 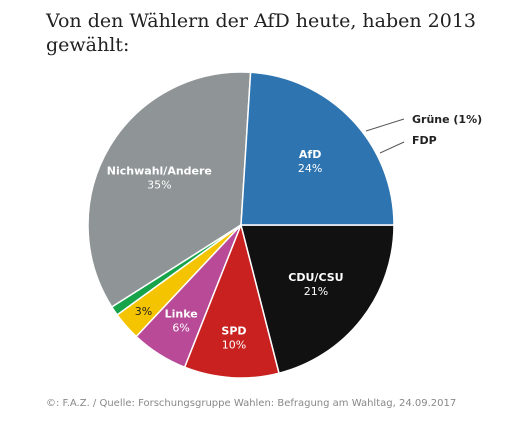 What do you see at coordinates (159, 185) in the screenshot?
I see `slice-value-nichwahl-andere: 35%` at bounding box center [159, 185].